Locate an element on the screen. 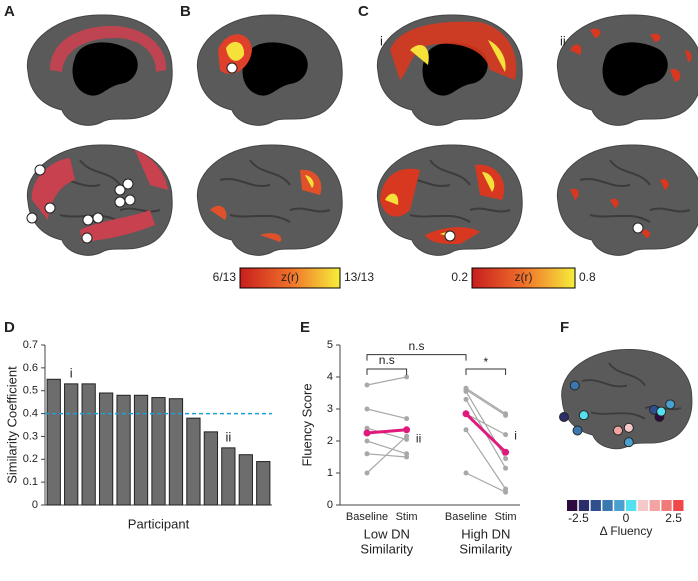  y-tick-label: 0.1 is located at coordinates (30, 482).